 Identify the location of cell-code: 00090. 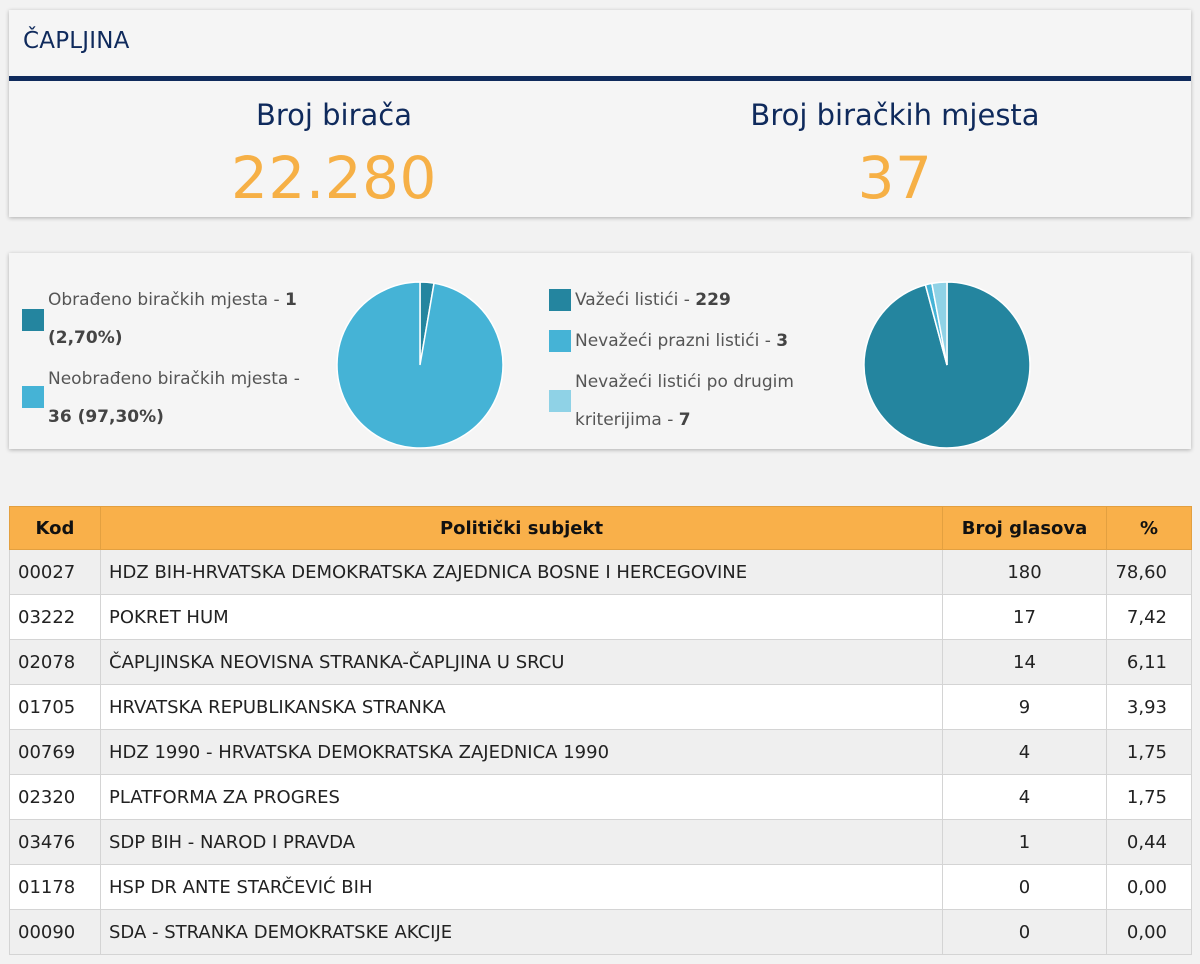
(55, 932).